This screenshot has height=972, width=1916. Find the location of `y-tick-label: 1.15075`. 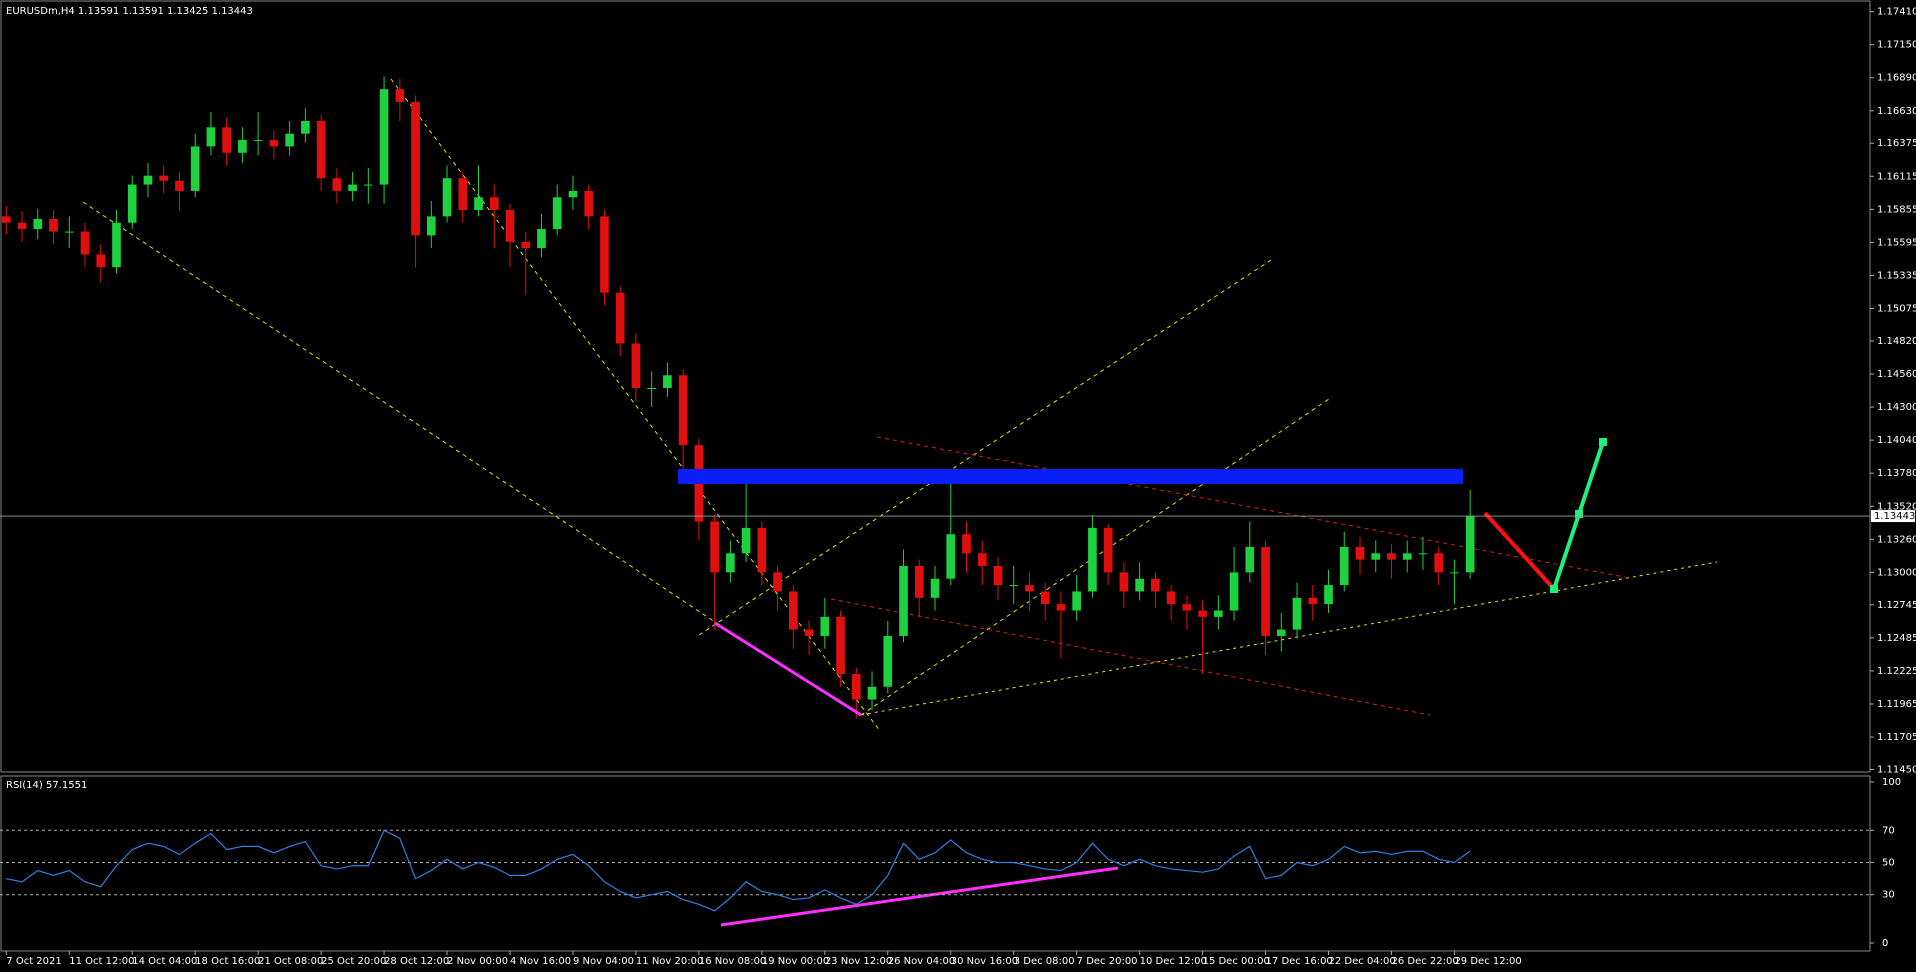

y-tick-label: 1.15075 is located at coordinates (1896, 309).